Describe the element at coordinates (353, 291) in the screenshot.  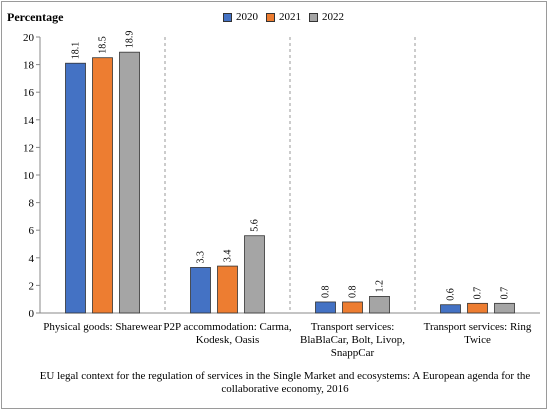
I see `data-label-2021-2: 0.8` at that location.